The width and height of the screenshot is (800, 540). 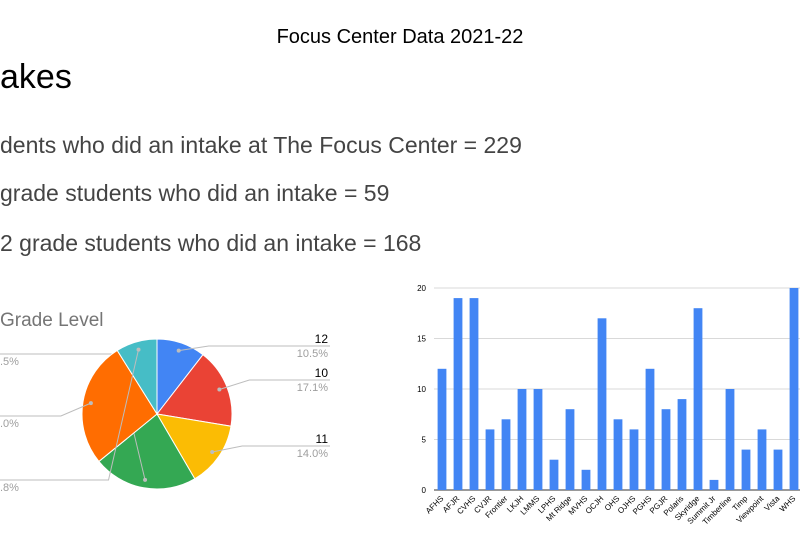 I want to click on pie-slice-percent-0: 10.5%, so click(x=312, y=354).